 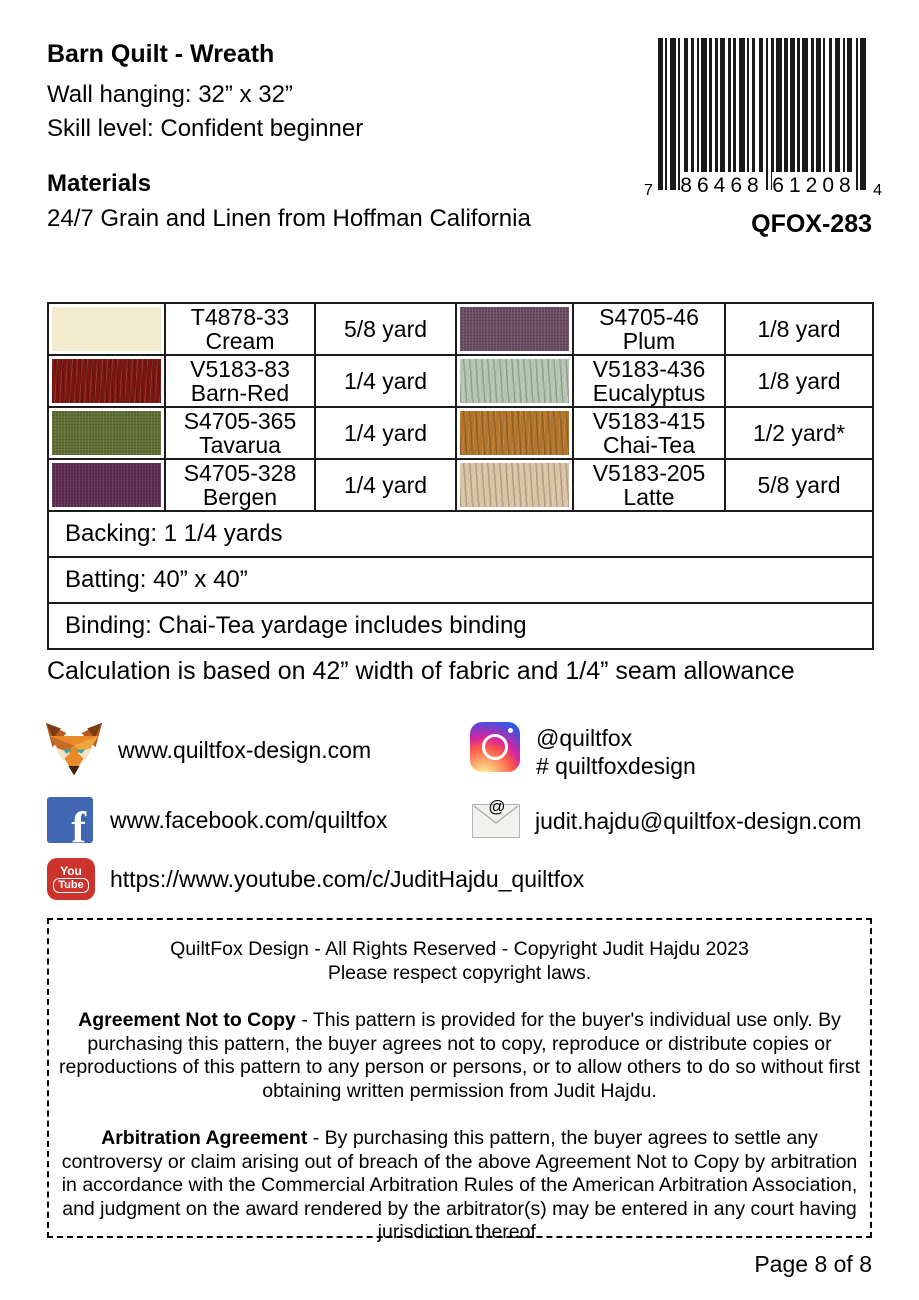 What do you see at coordinates (649, 393) in the screenshot?
I see `fabric-name: Eucalyptus` at bounding box center [649, 393].